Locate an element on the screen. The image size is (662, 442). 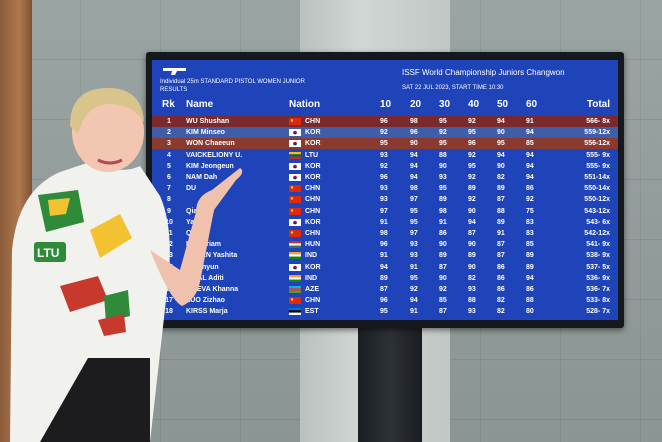
cell-nation: AZE is located at coordinates (312, 289).